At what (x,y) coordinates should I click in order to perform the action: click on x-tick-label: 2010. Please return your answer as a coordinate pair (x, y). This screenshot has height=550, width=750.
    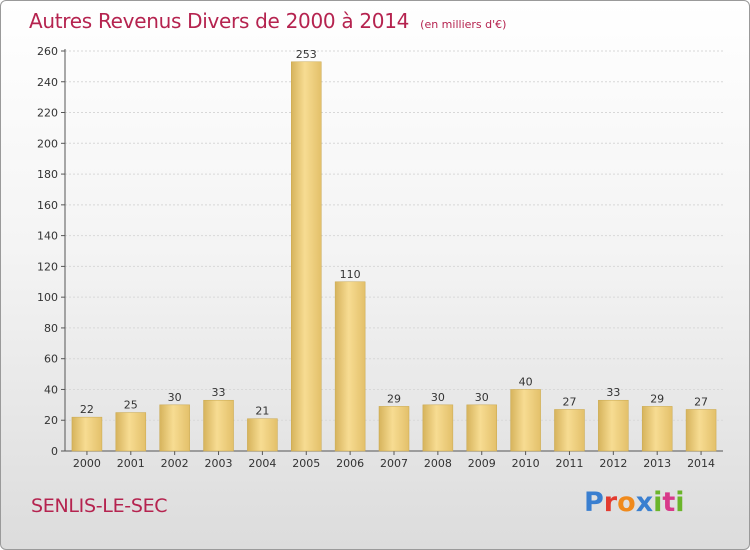
    Looking at the image, I should click on (526, 463).